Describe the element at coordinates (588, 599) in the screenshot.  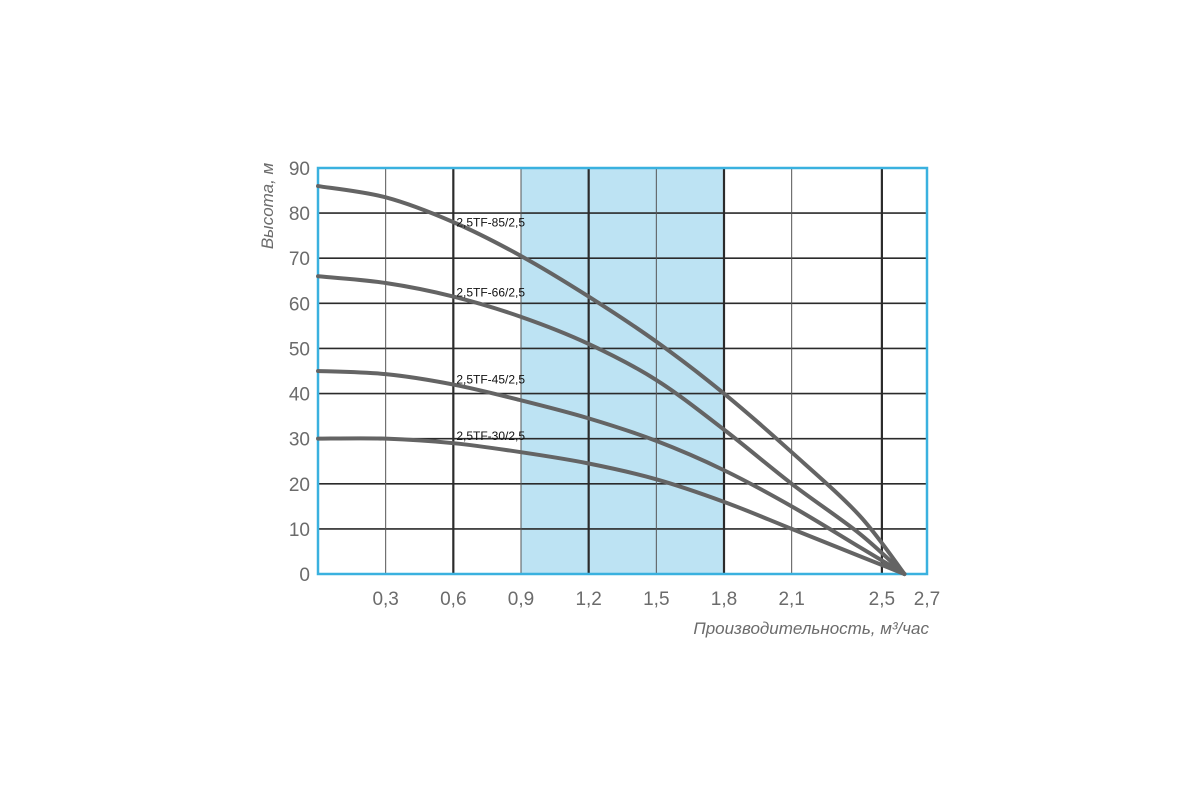
I see `x-tick-label: 1,2` at that location.